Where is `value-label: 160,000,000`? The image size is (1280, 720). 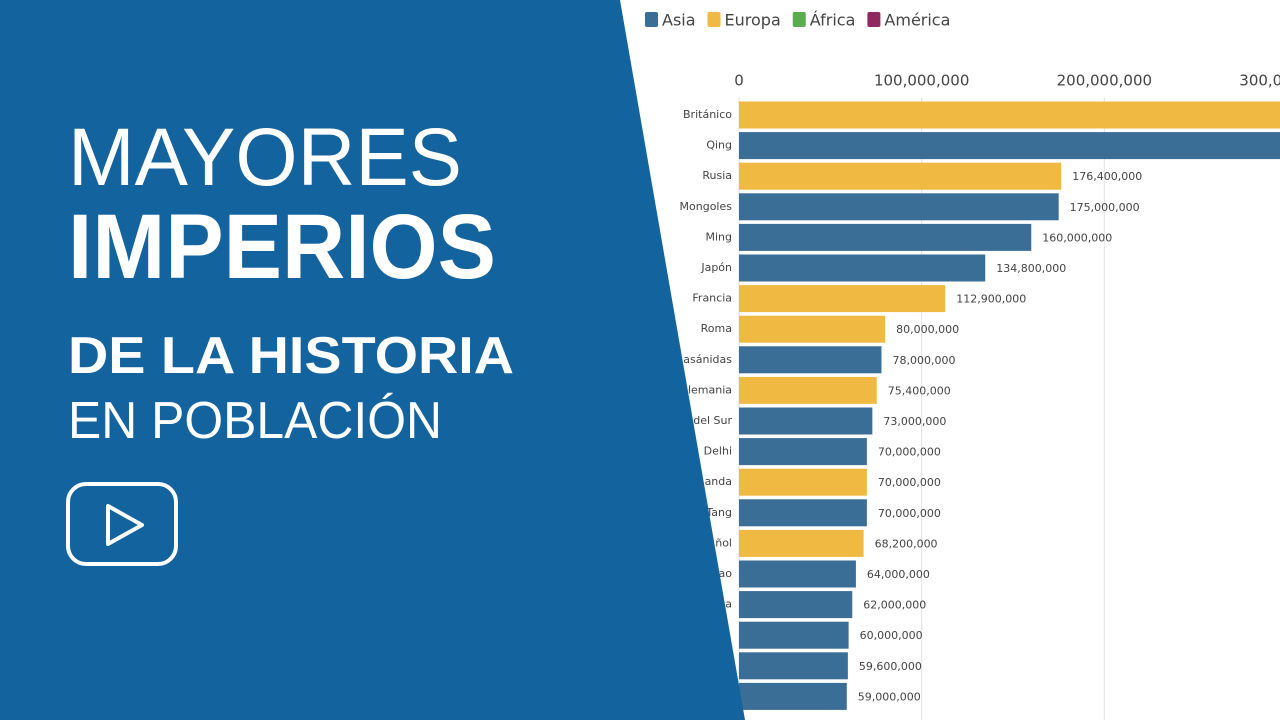
value-label: 160,000,000 is located at coordinates (1077, 237).